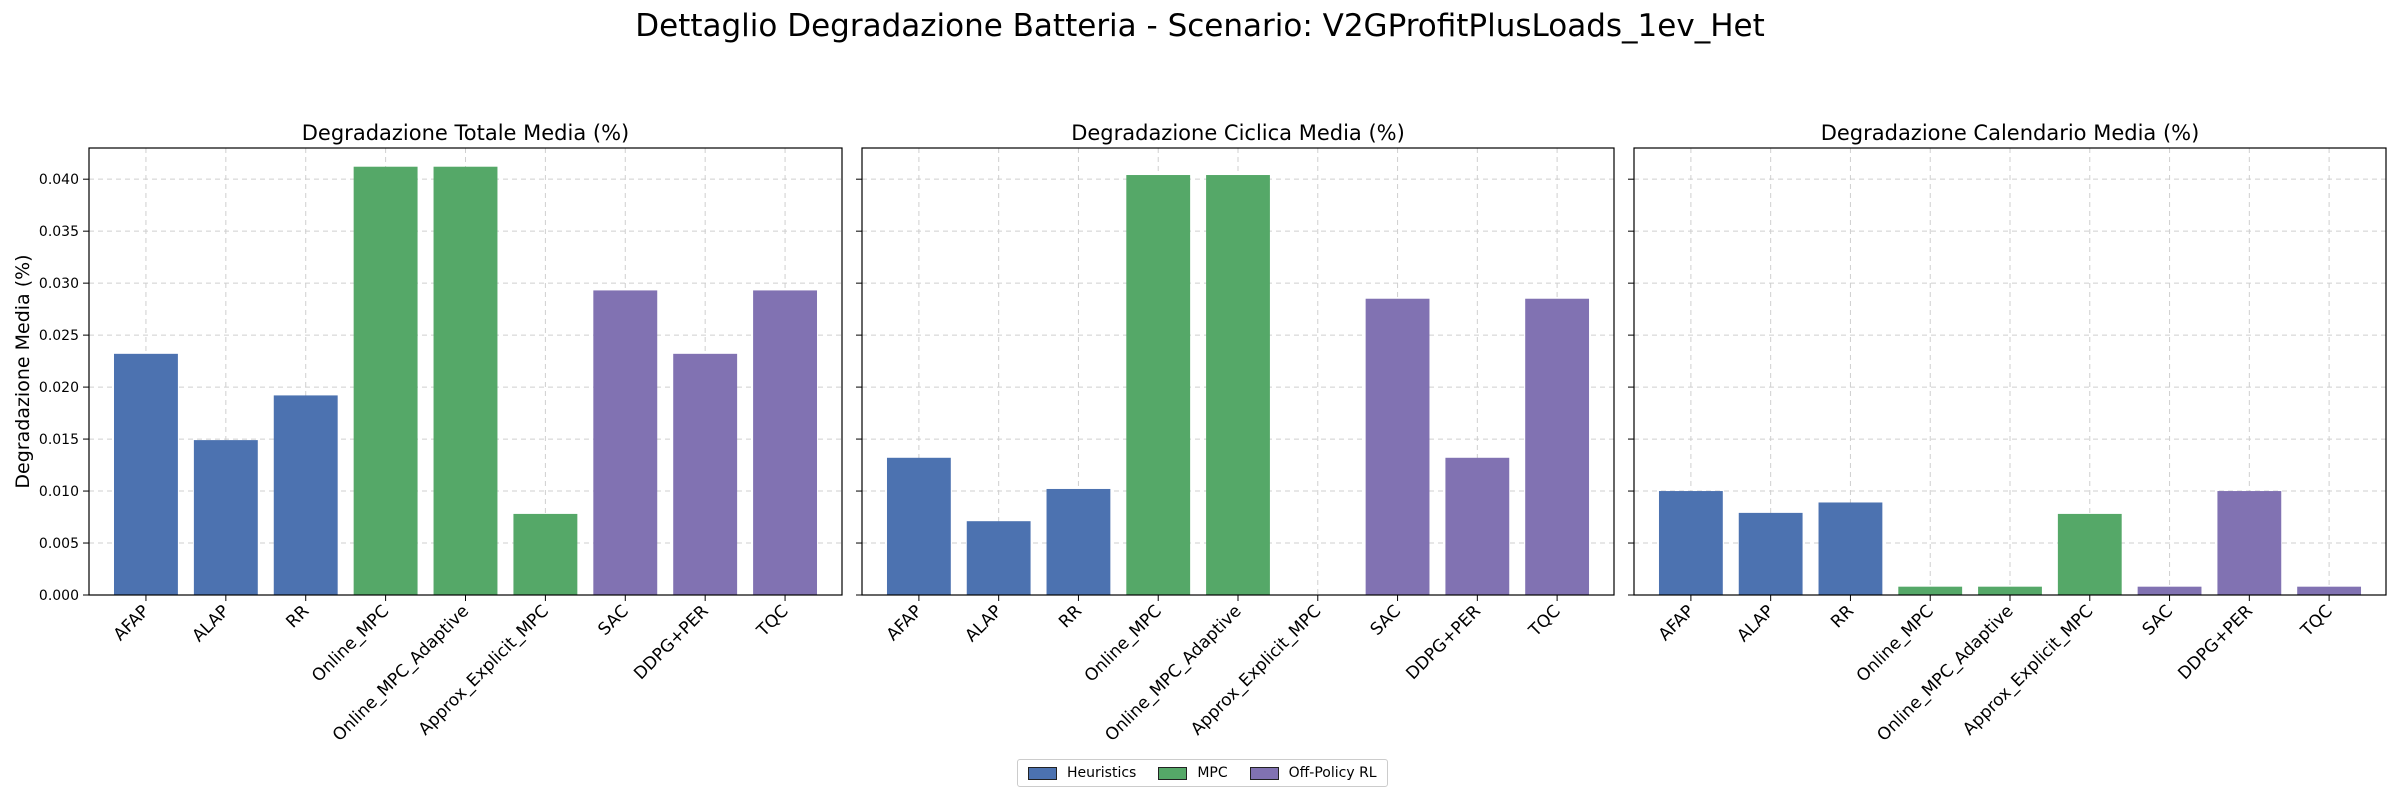 The width and height of the screenshot is (2400, 800). I want to click on y-tick-label: 0.020, so click(59, 388).